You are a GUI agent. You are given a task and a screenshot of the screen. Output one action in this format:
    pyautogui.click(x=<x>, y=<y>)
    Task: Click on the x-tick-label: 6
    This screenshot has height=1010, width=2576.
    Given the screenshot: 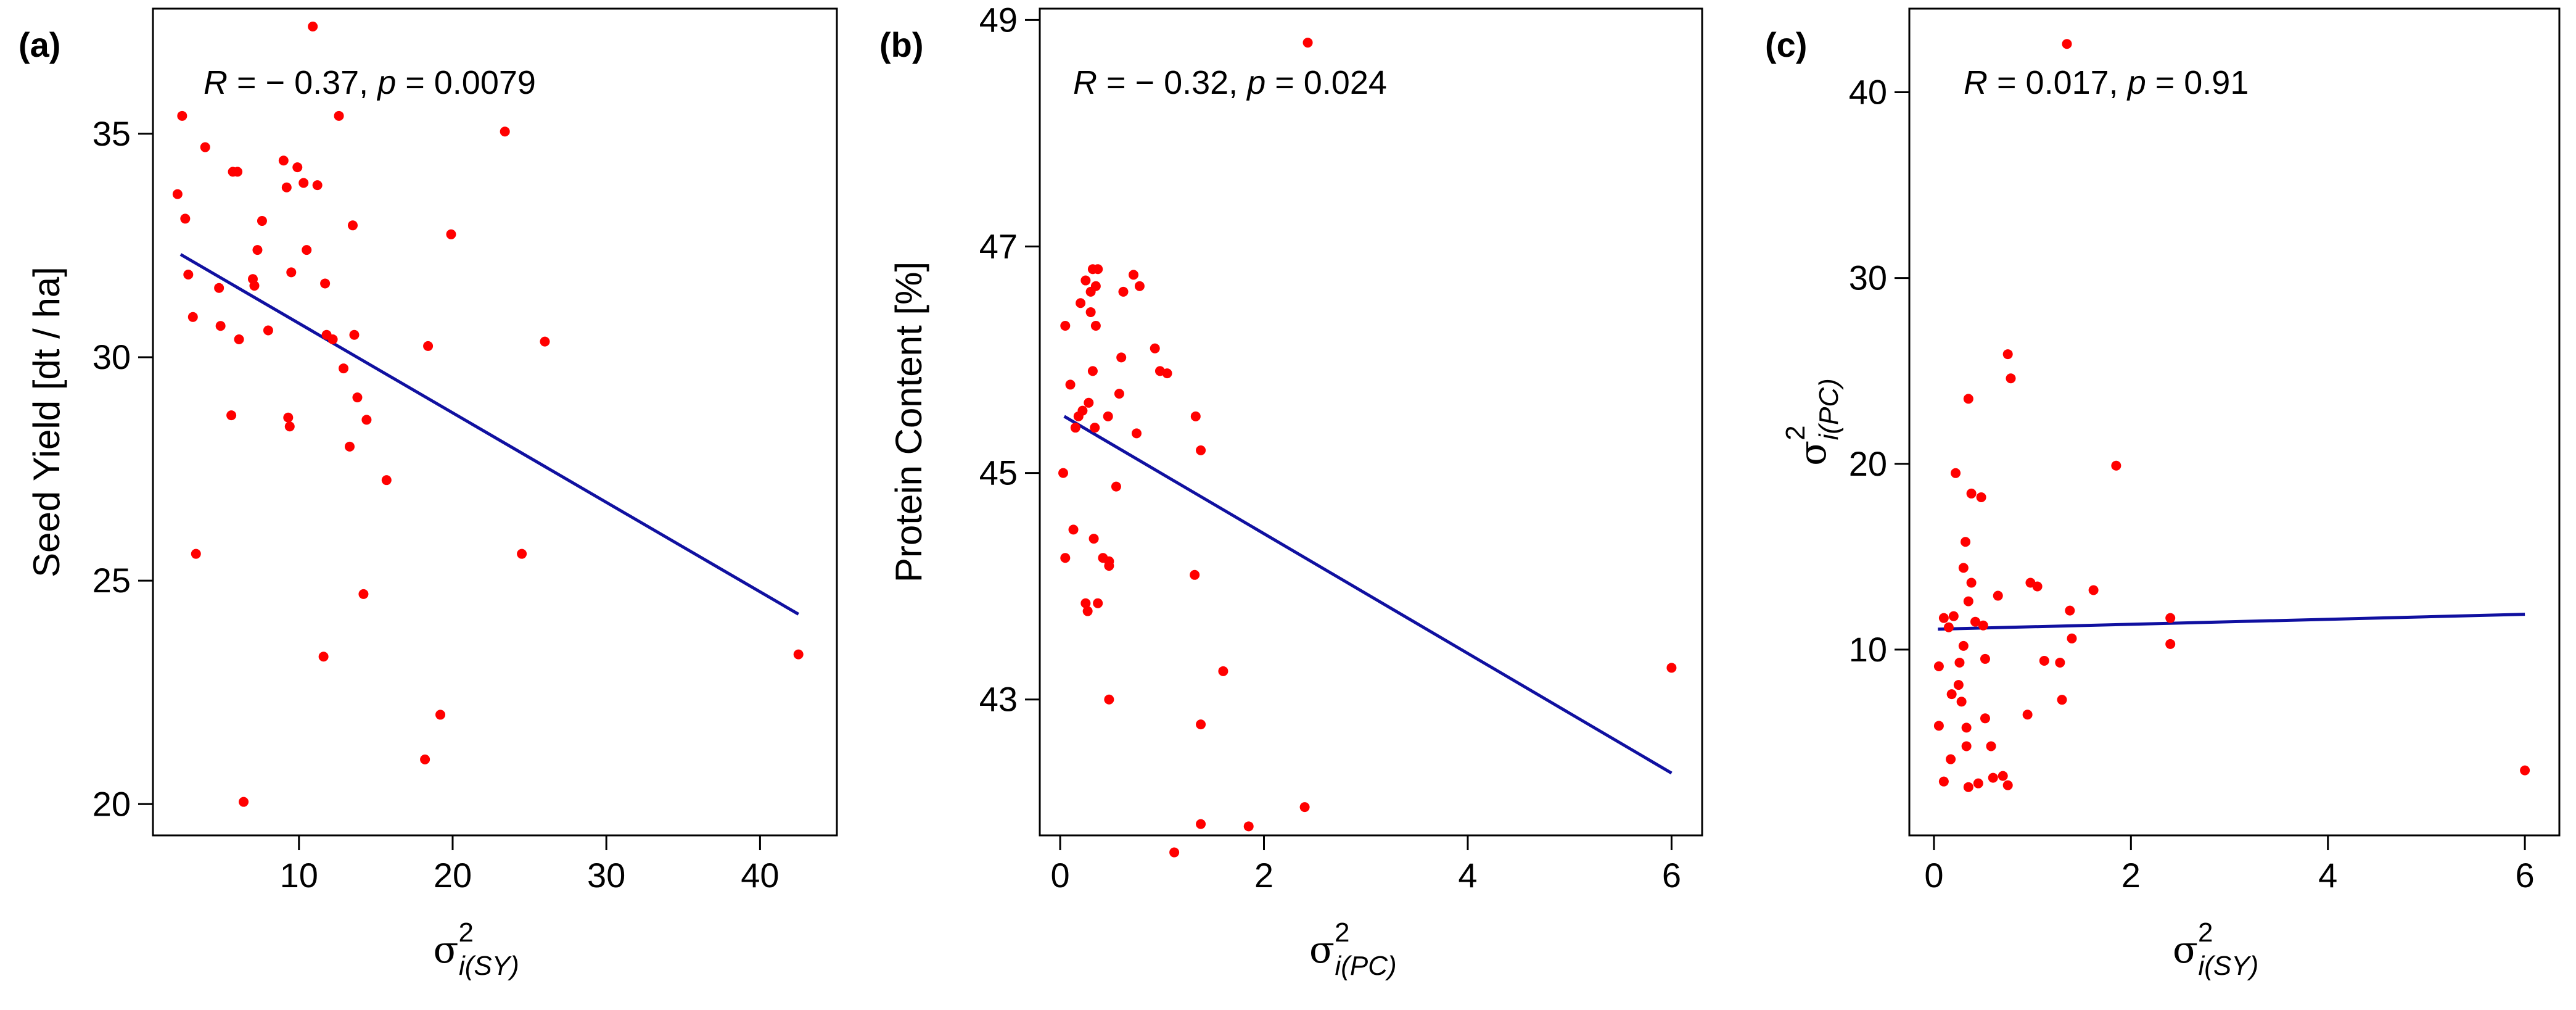 What is the action you would take?
    pyautogui.click(x=1671, y=876)
    